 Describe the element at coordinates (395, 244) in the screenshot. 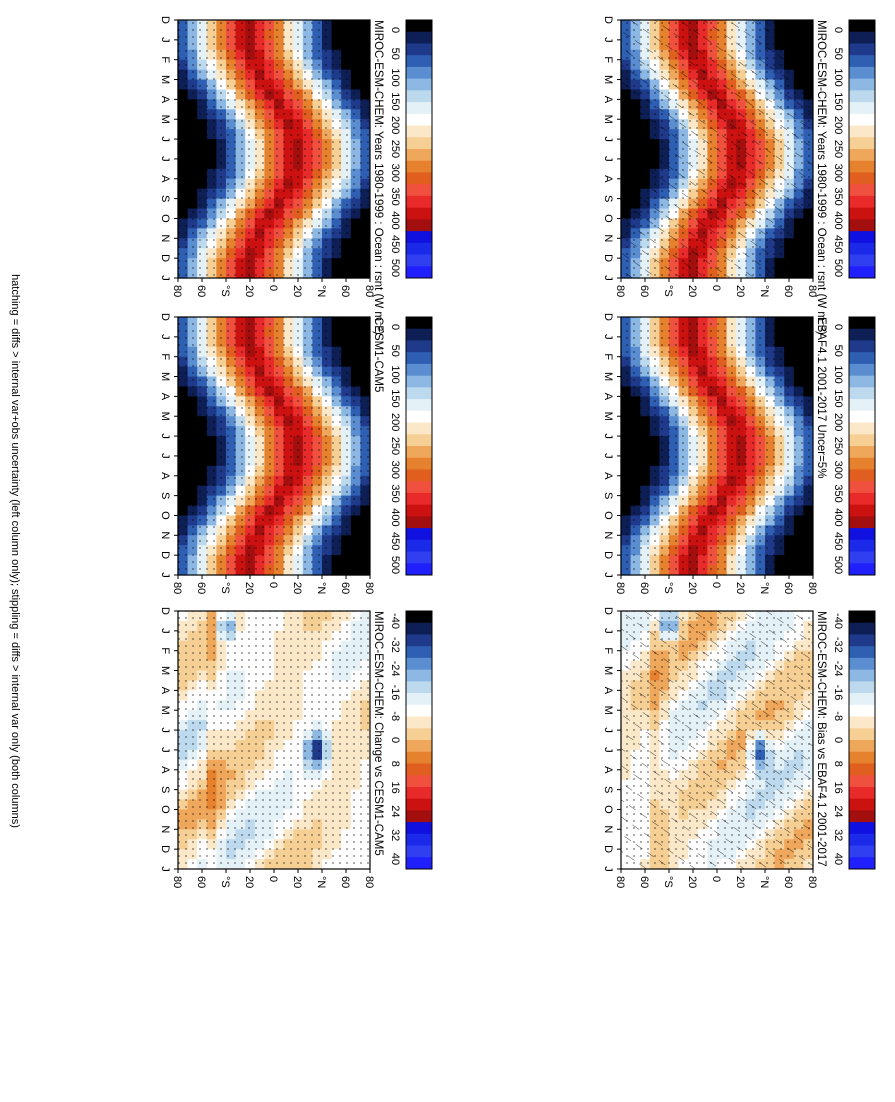

I see `color-bar-label: 450` at that location.